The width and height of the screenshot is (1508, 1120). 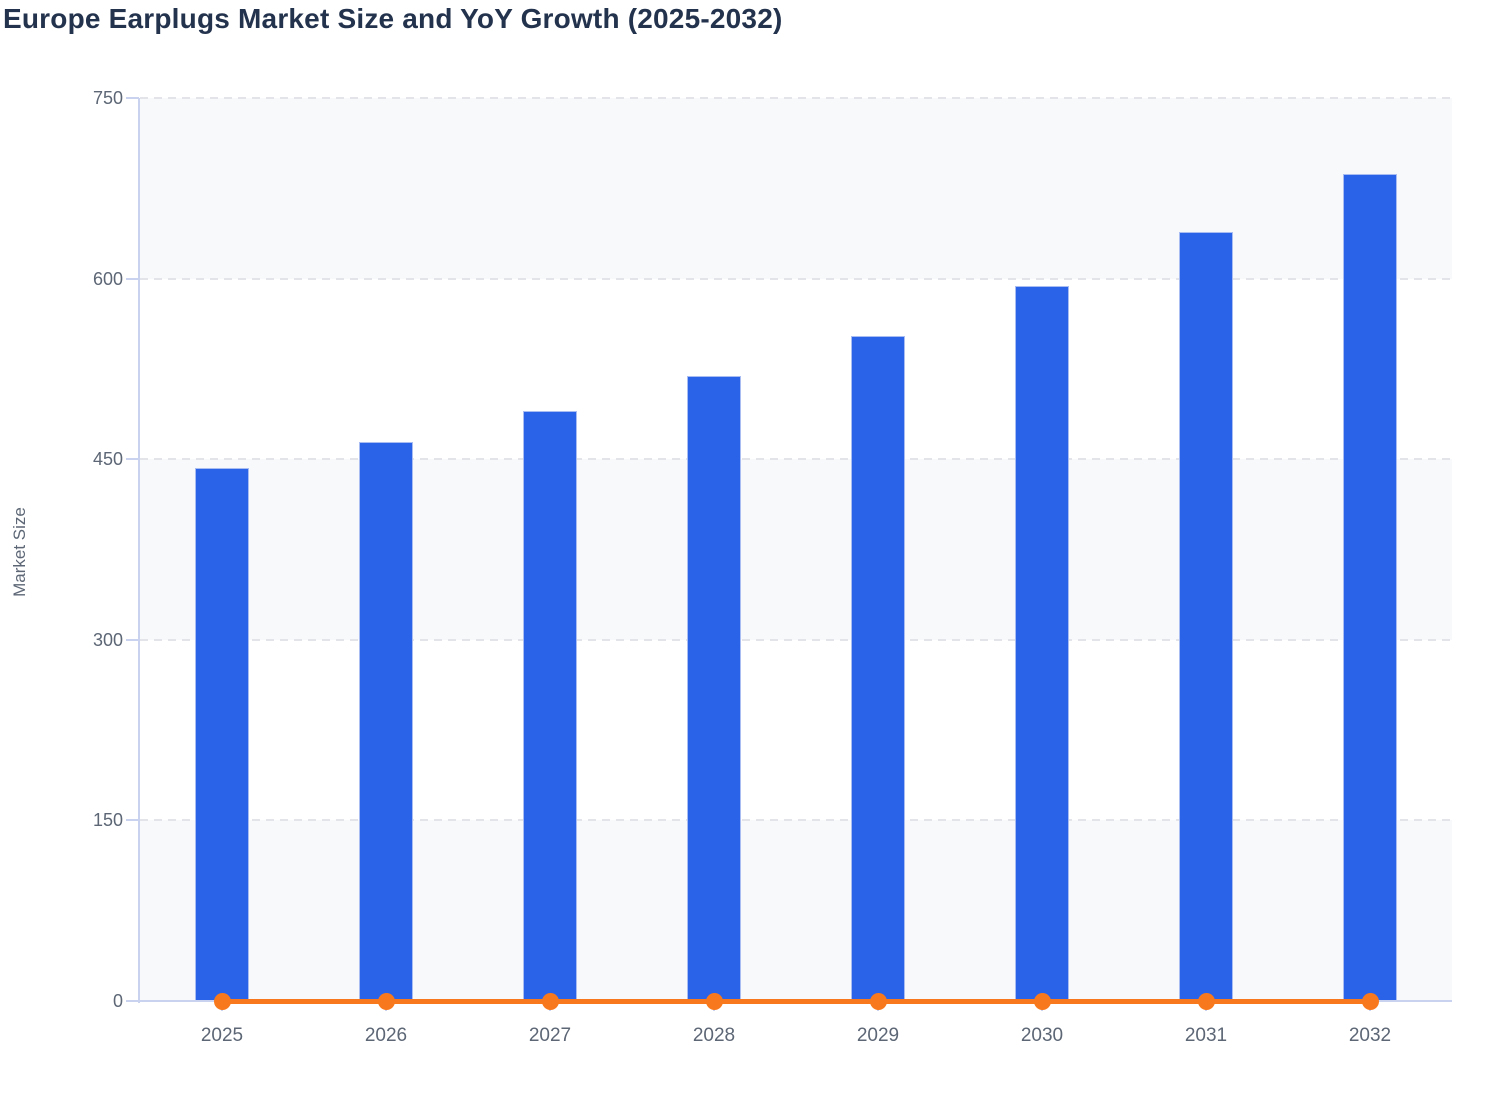 What do you see at coordinates (550, 1001) in the screenshot?
I see `yoy-growth-marker-2027` at bounding box center [550, 1001].